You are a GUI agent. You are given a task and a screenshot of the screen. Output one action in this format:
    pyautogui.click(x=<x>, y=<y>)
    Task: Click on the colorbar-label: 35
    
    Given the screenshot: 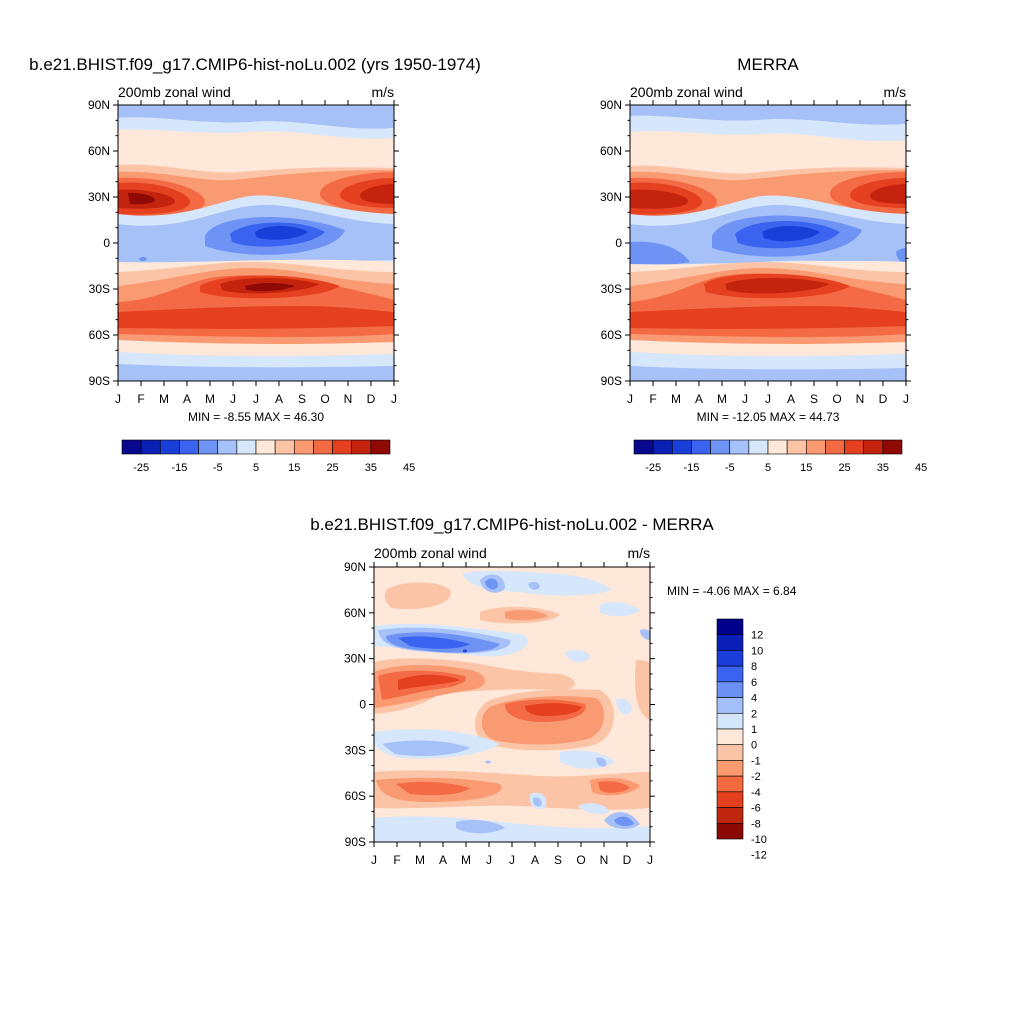 What is the action you would take?
    pyautogui.click(x=883, y=468)
    